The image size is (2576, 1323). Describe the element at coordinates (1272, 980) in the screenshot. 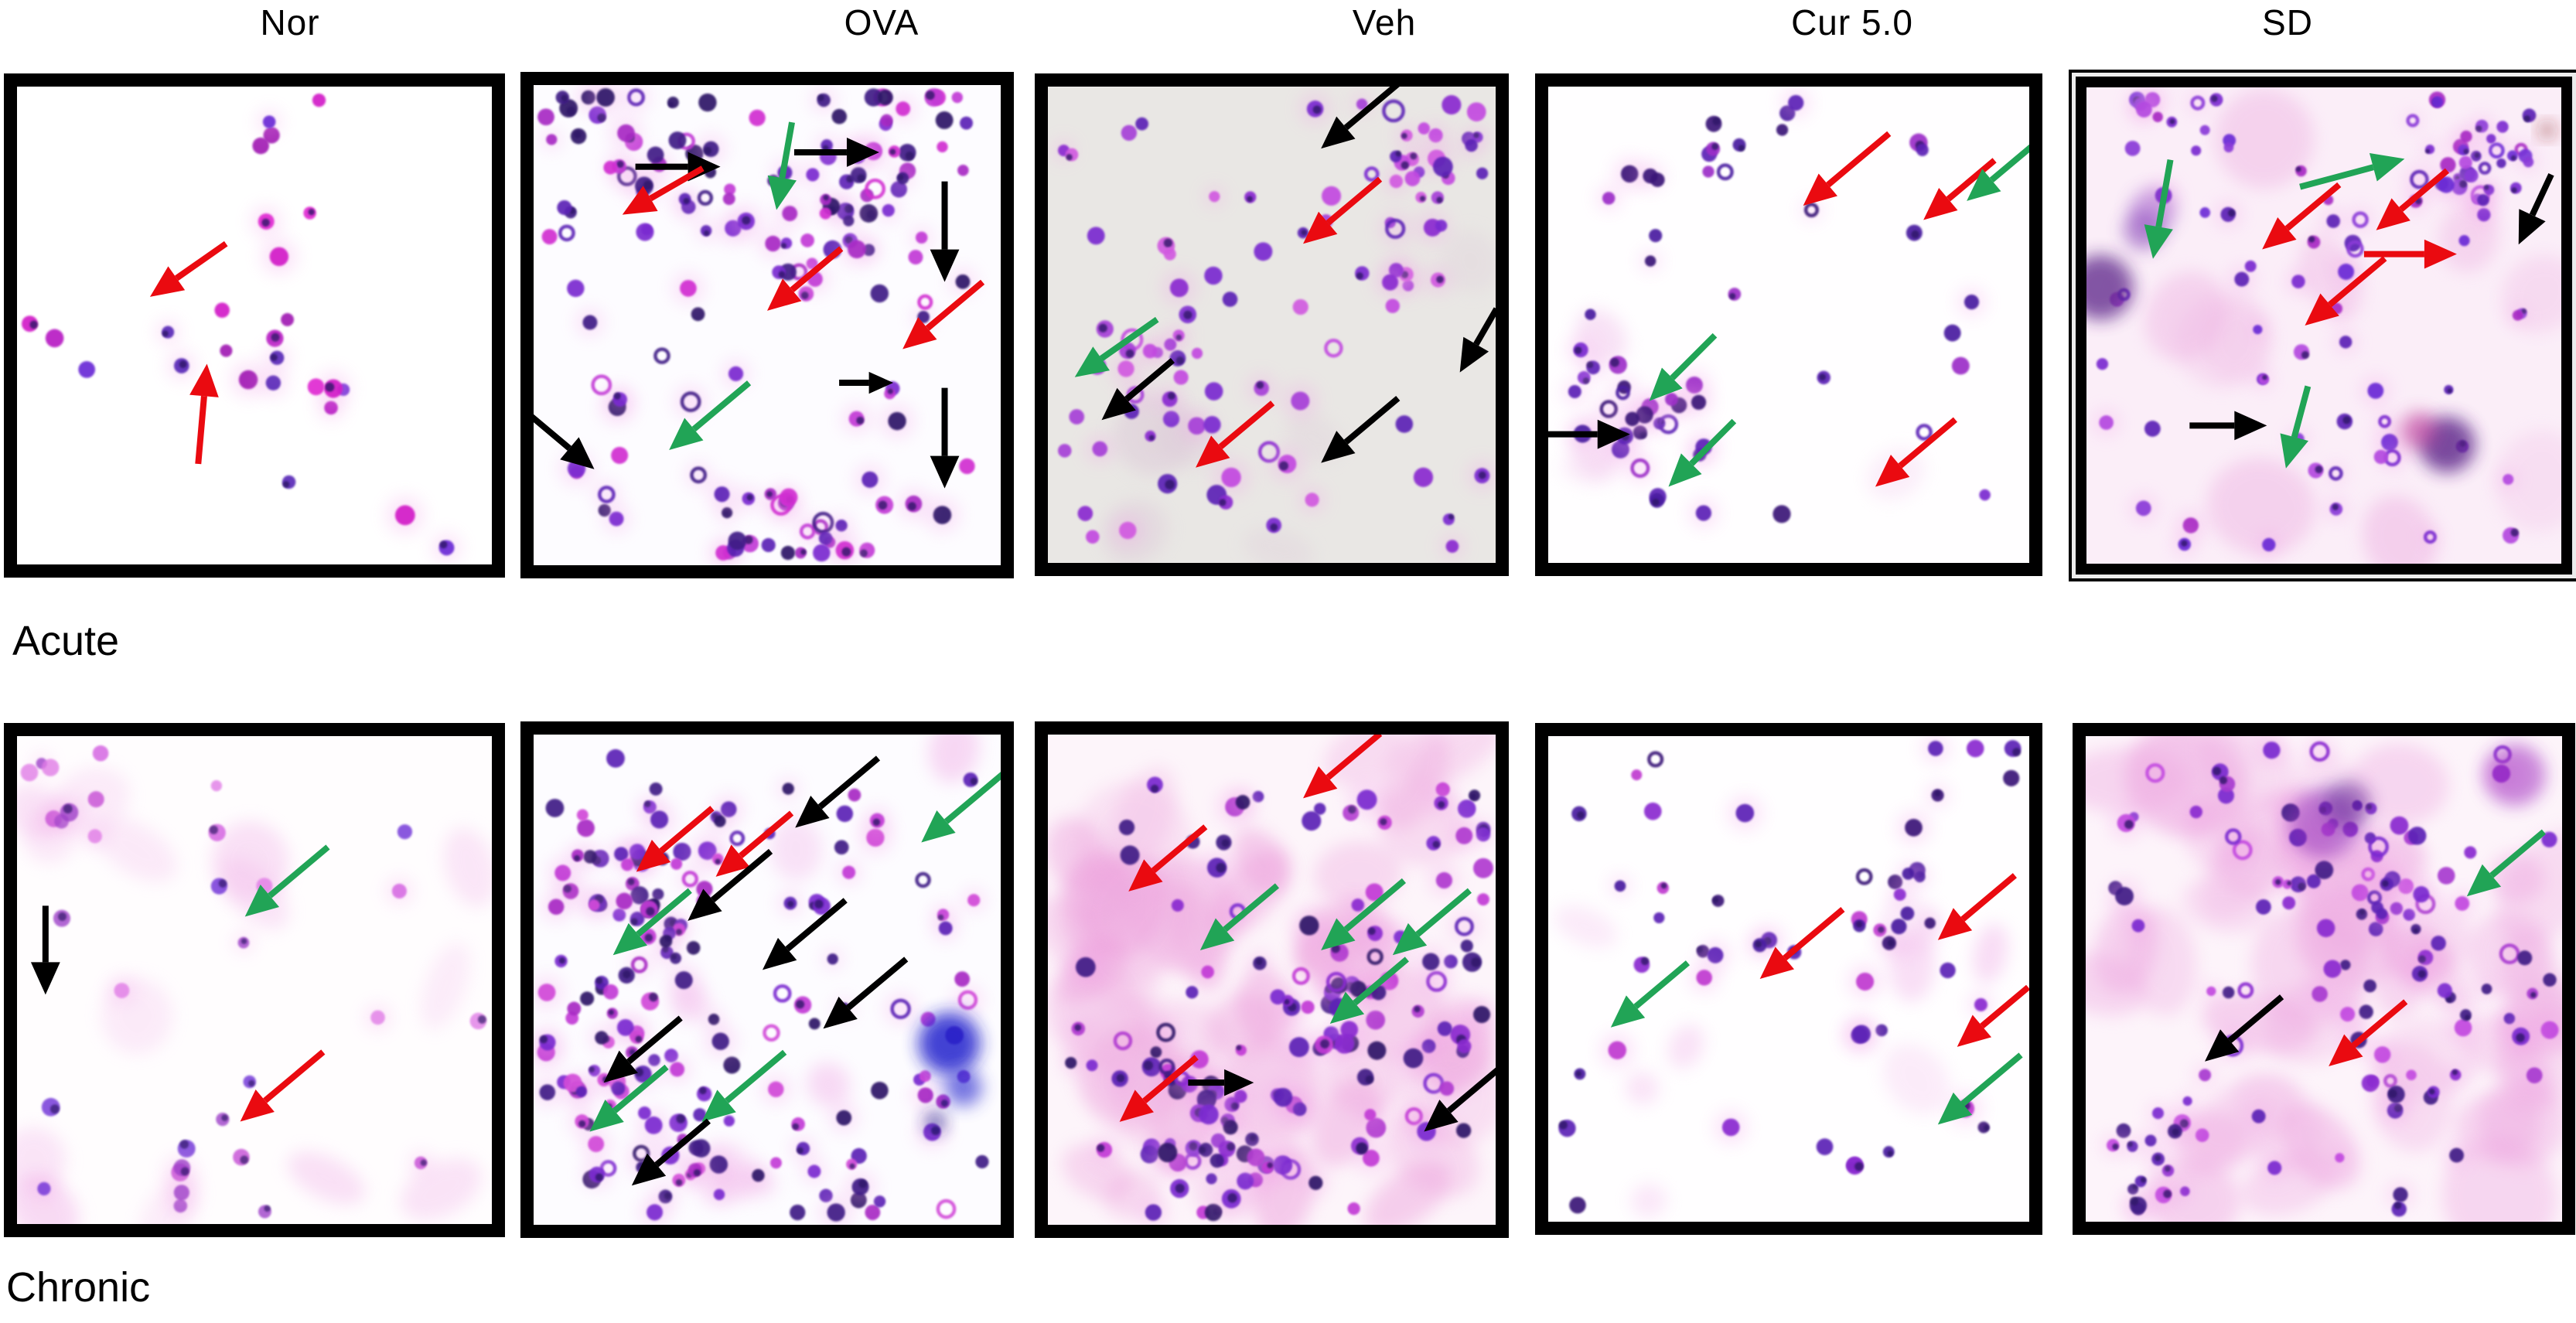

I see `micrograph-svg-chronic-veh` at that location.